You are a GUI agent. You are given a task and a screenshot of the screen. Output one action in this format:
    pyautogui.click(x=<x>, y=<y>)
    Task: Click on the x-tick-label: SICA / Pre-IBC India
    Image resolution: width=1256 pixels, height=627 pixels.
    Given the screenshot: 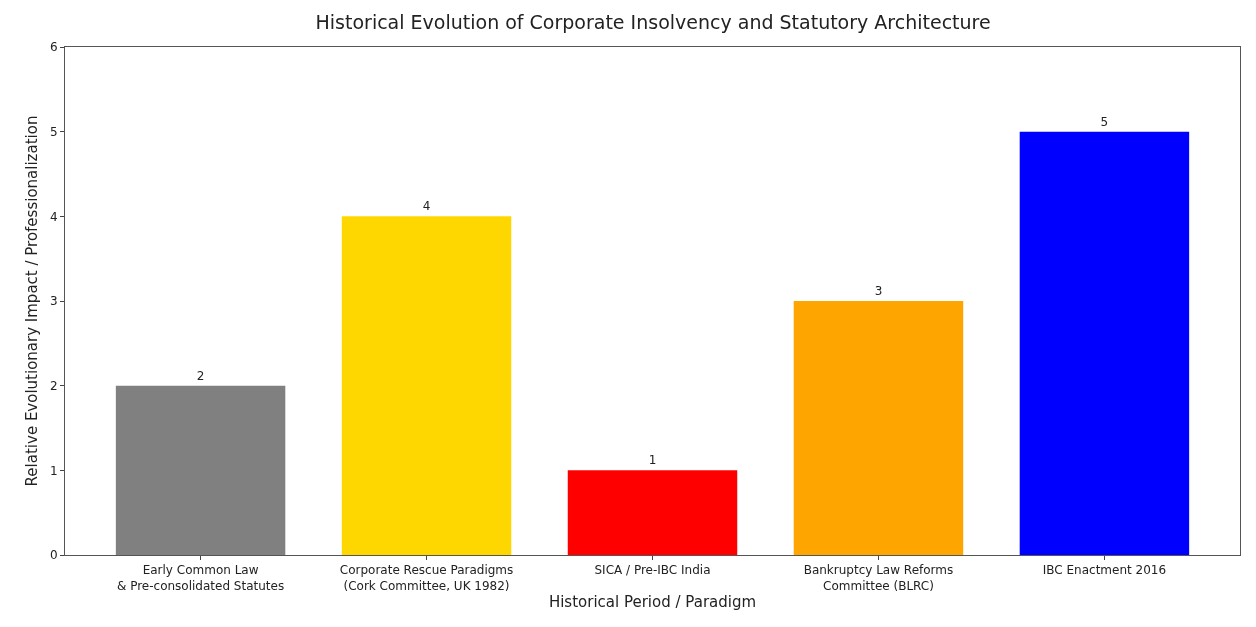 What is the action you would take?
    pyautogui.click(x=652, y=570)
    